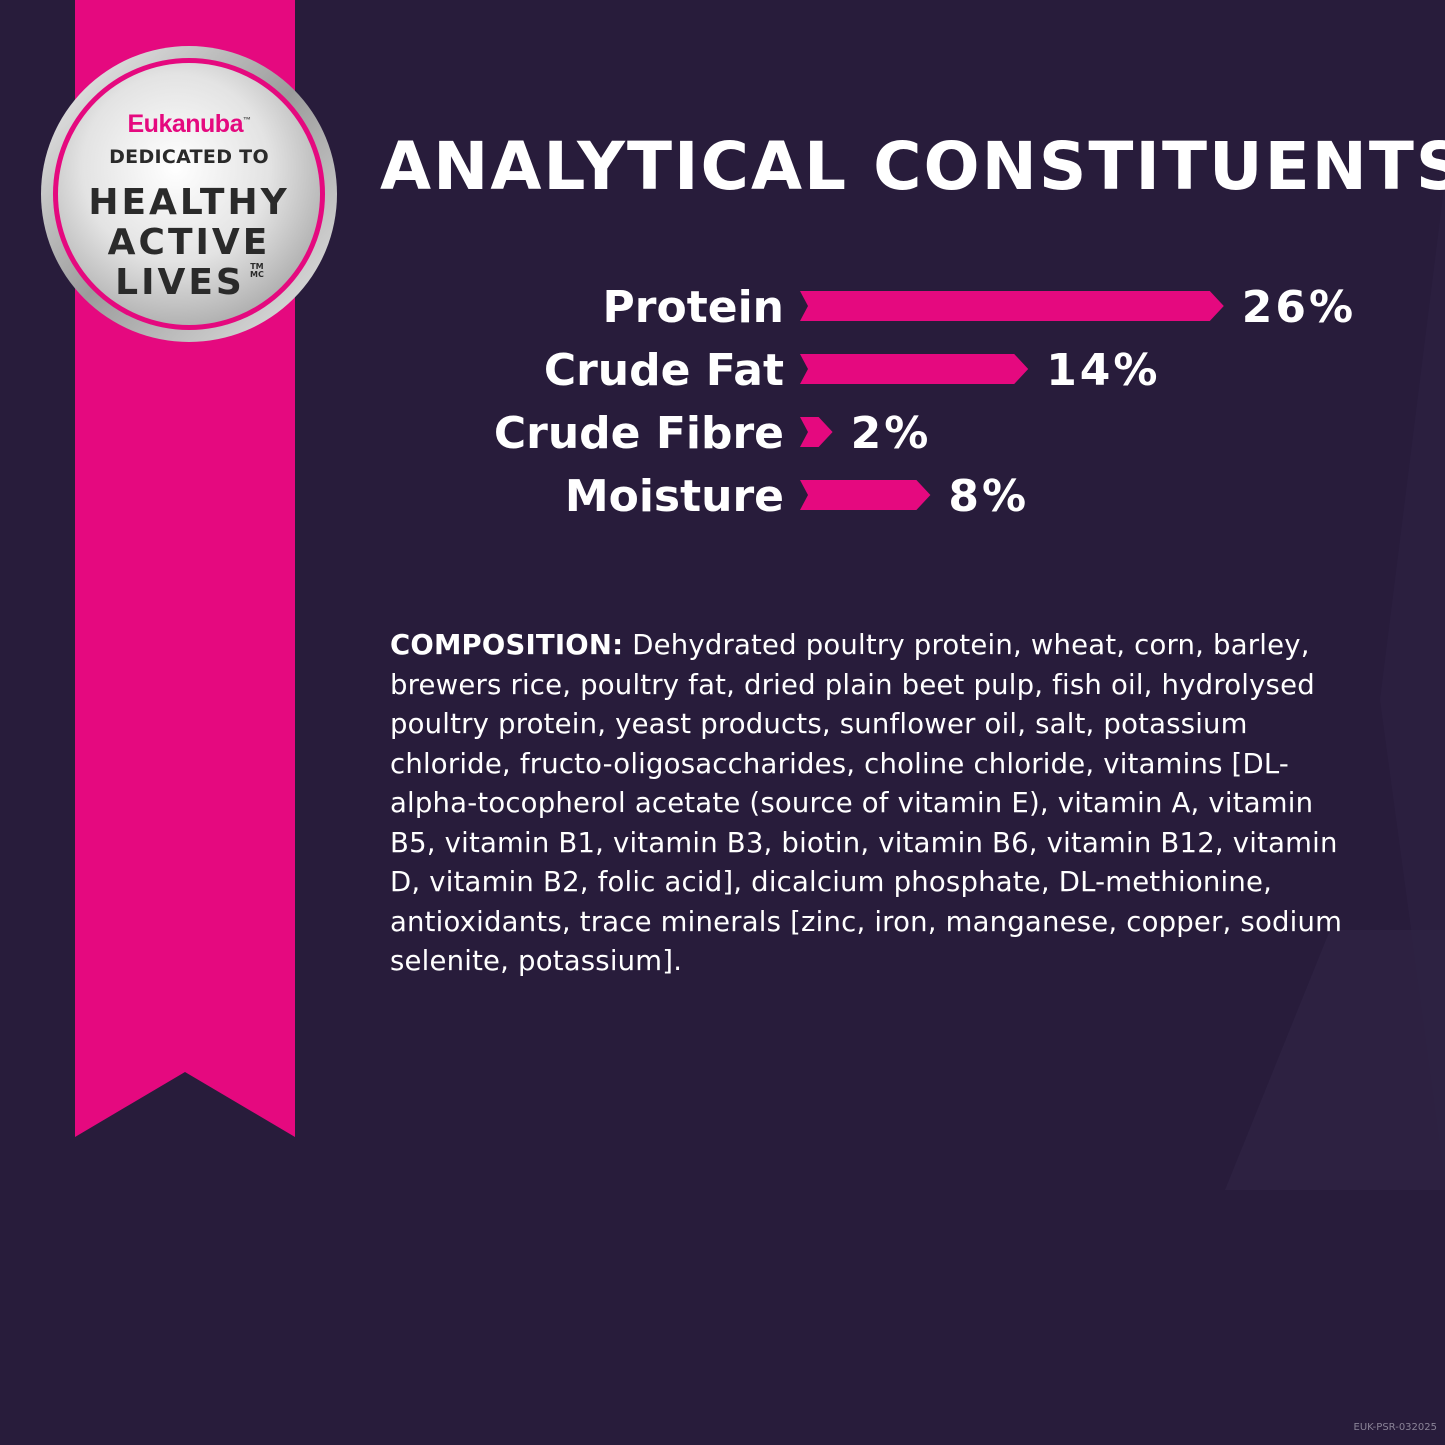  I want to click on badge-brand: Eukanuba™, so click(189, 124).